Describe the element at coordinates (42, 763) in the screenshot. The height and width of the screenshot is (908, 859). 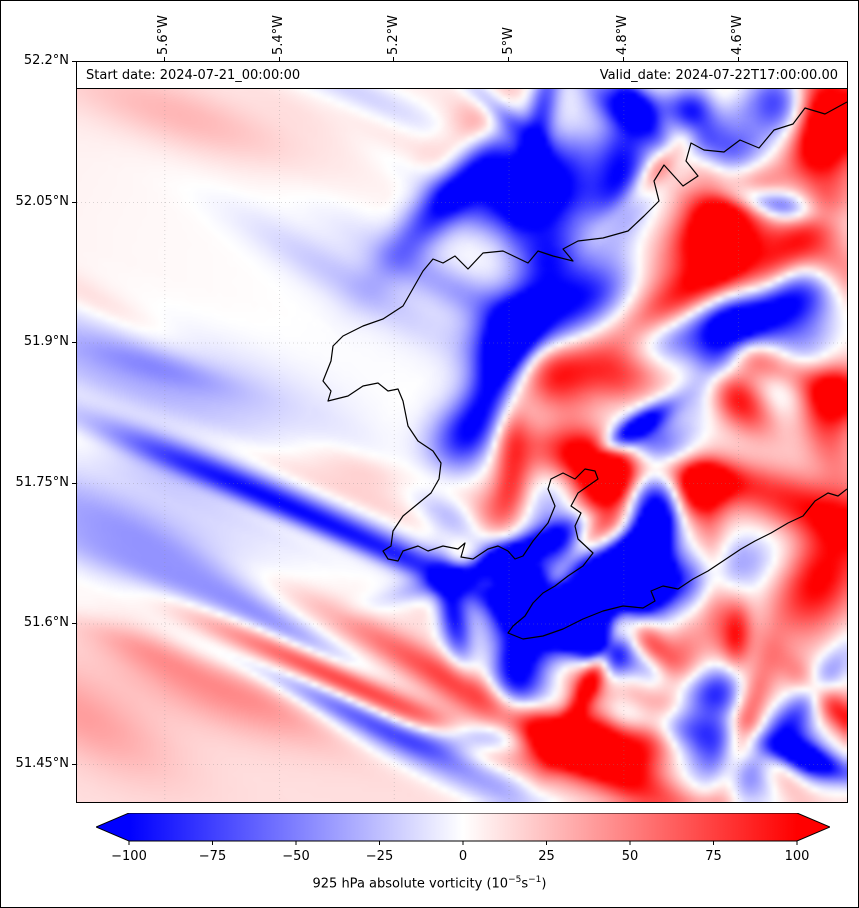
I see `y-axis-tick-label: 51.45°N` at that location.